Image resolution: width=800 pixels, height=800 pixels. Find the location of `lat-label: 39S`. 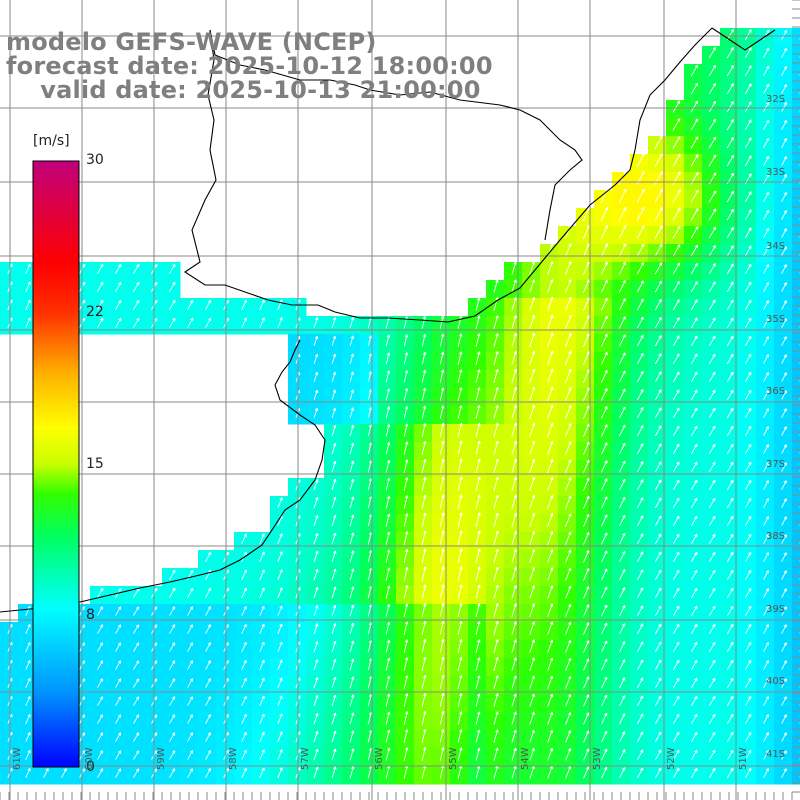

lat-label: 39S is located at coordinates (776, 609).